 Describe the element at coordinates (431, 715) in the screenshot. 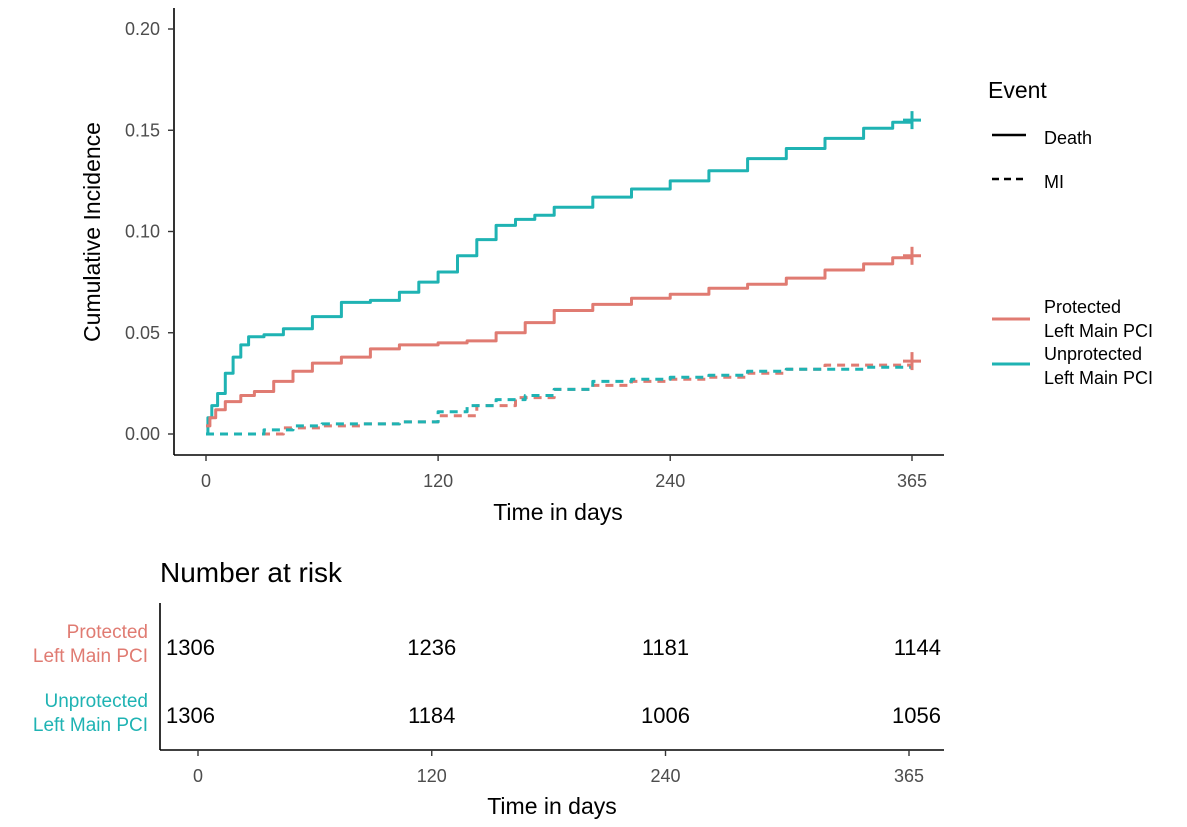

I see `risk-cell: 1184` at that location.